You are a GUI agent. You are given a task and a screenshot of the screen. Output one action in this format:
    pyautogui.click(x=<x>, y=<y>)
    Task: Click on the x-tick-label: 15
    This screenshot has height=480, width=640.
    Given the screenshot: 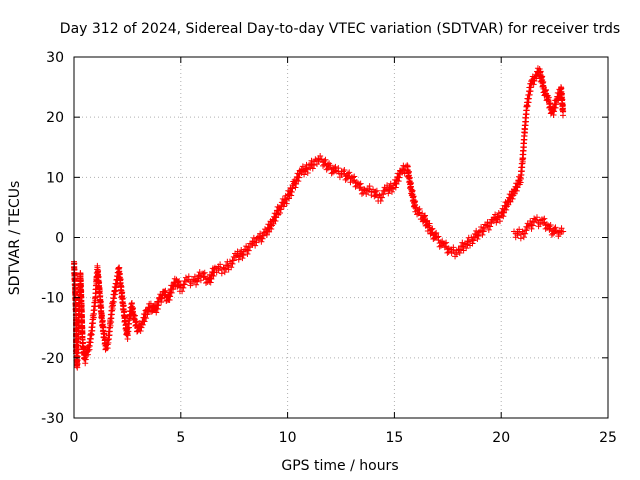 What is the action you would take?
    pyautogui.click(x=394, y=438)
    